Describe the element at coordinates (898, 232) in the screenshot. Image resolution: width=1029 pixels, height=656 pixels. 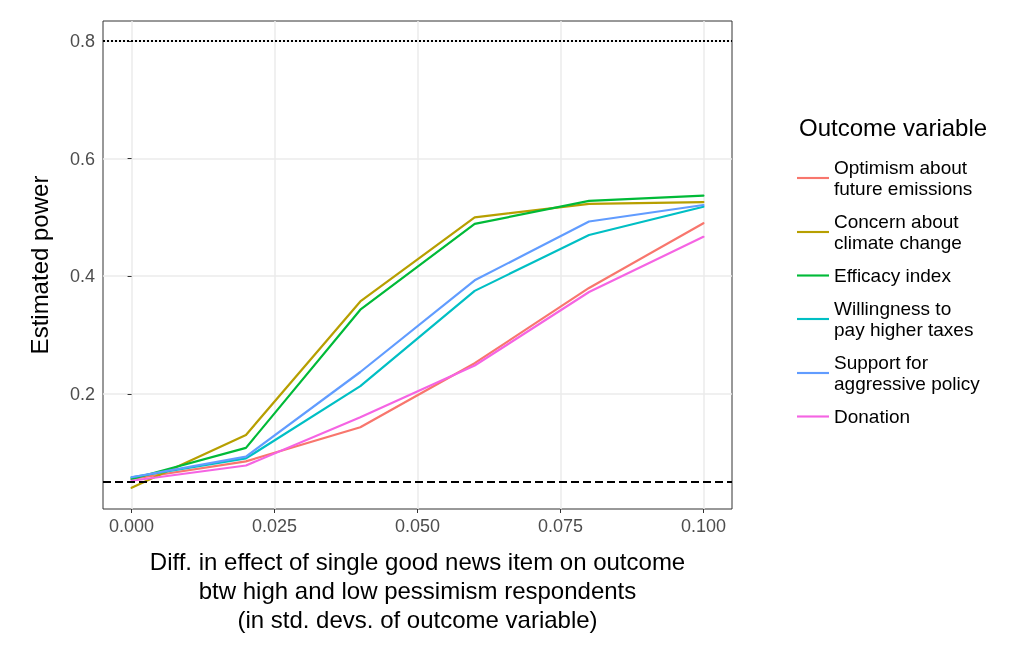
I see `legend-label: Concern about climate change` at that location.